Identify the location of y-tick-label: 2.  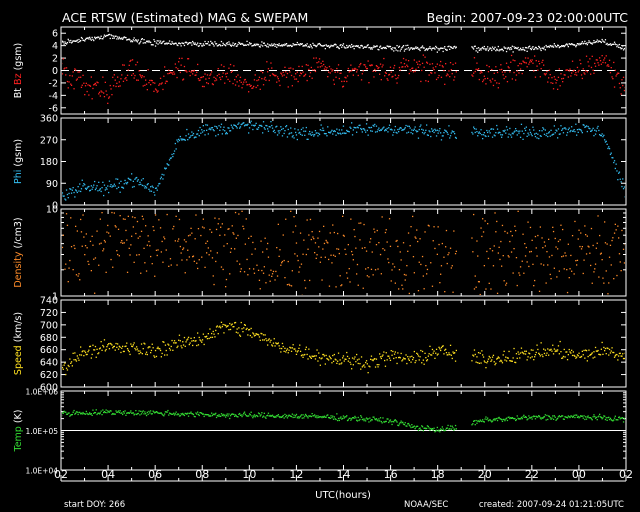
(55, 59).